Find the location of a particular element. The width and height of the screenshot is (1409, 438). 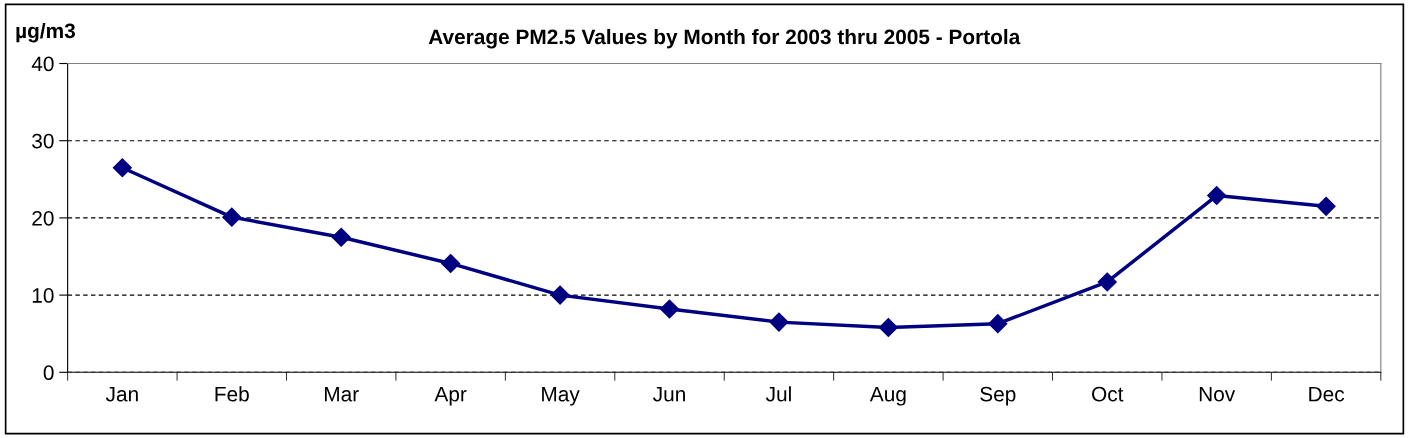

chart-title: Average PM2.5 Values by Month for 2003 thru 2005 - Portola is located at coordinates (724, 38).